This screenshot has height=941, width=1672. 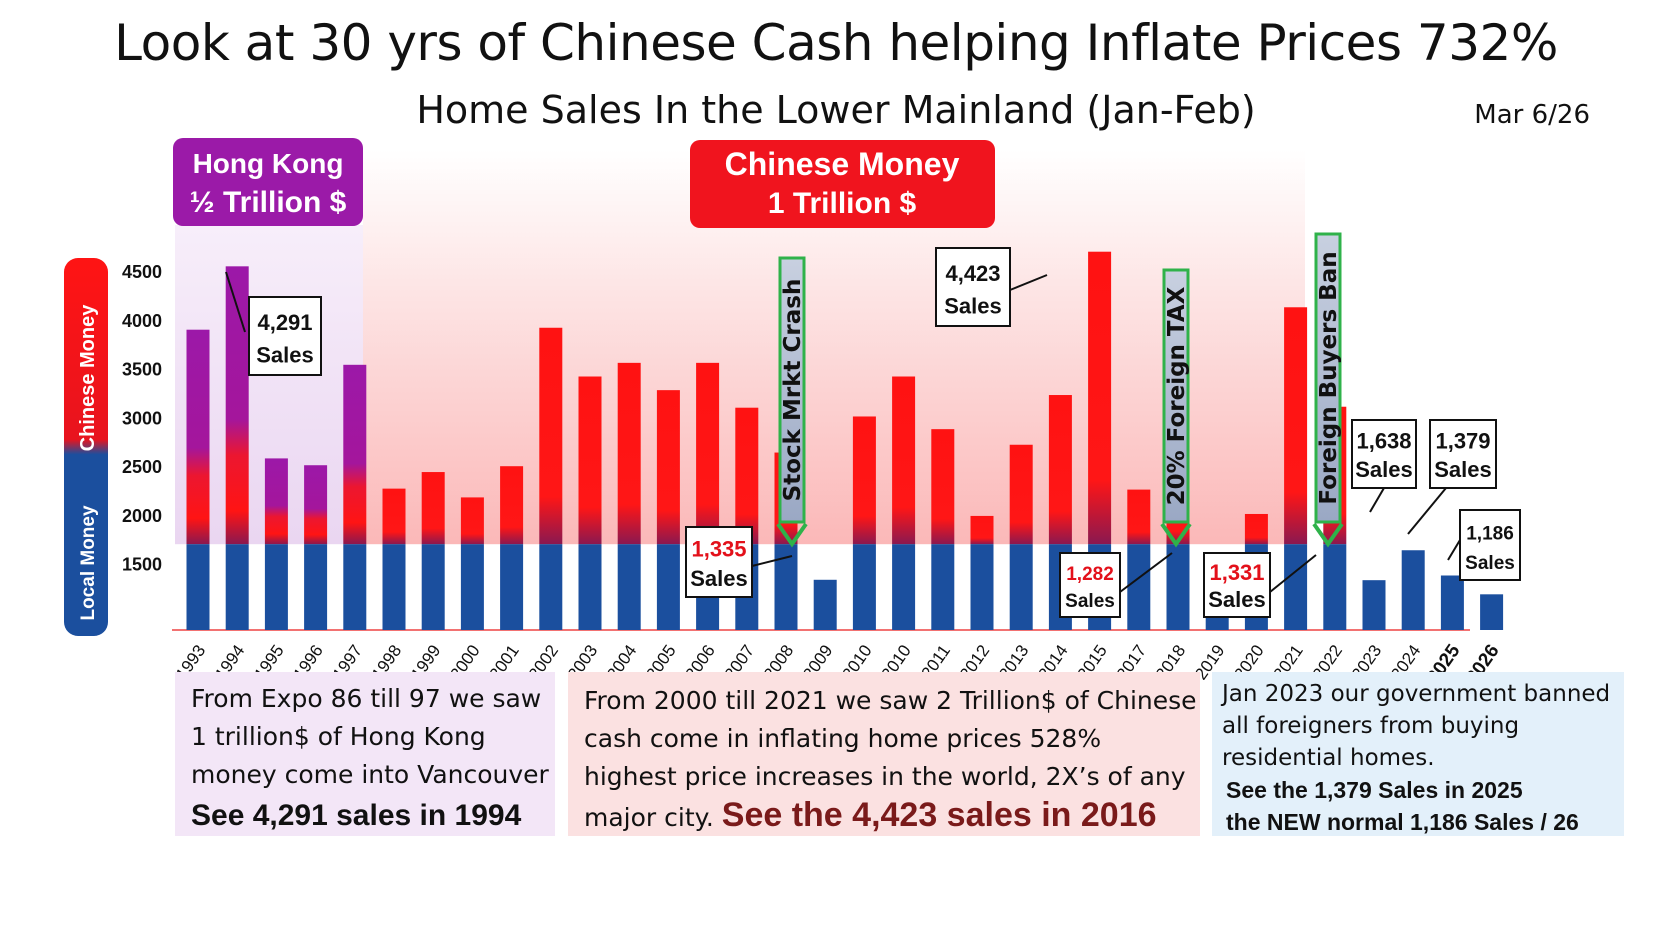 What do you see at coordinates (1176, 535) in the screenshot?
I see `marker-arrow-head` at bounding box center [1176, 535].